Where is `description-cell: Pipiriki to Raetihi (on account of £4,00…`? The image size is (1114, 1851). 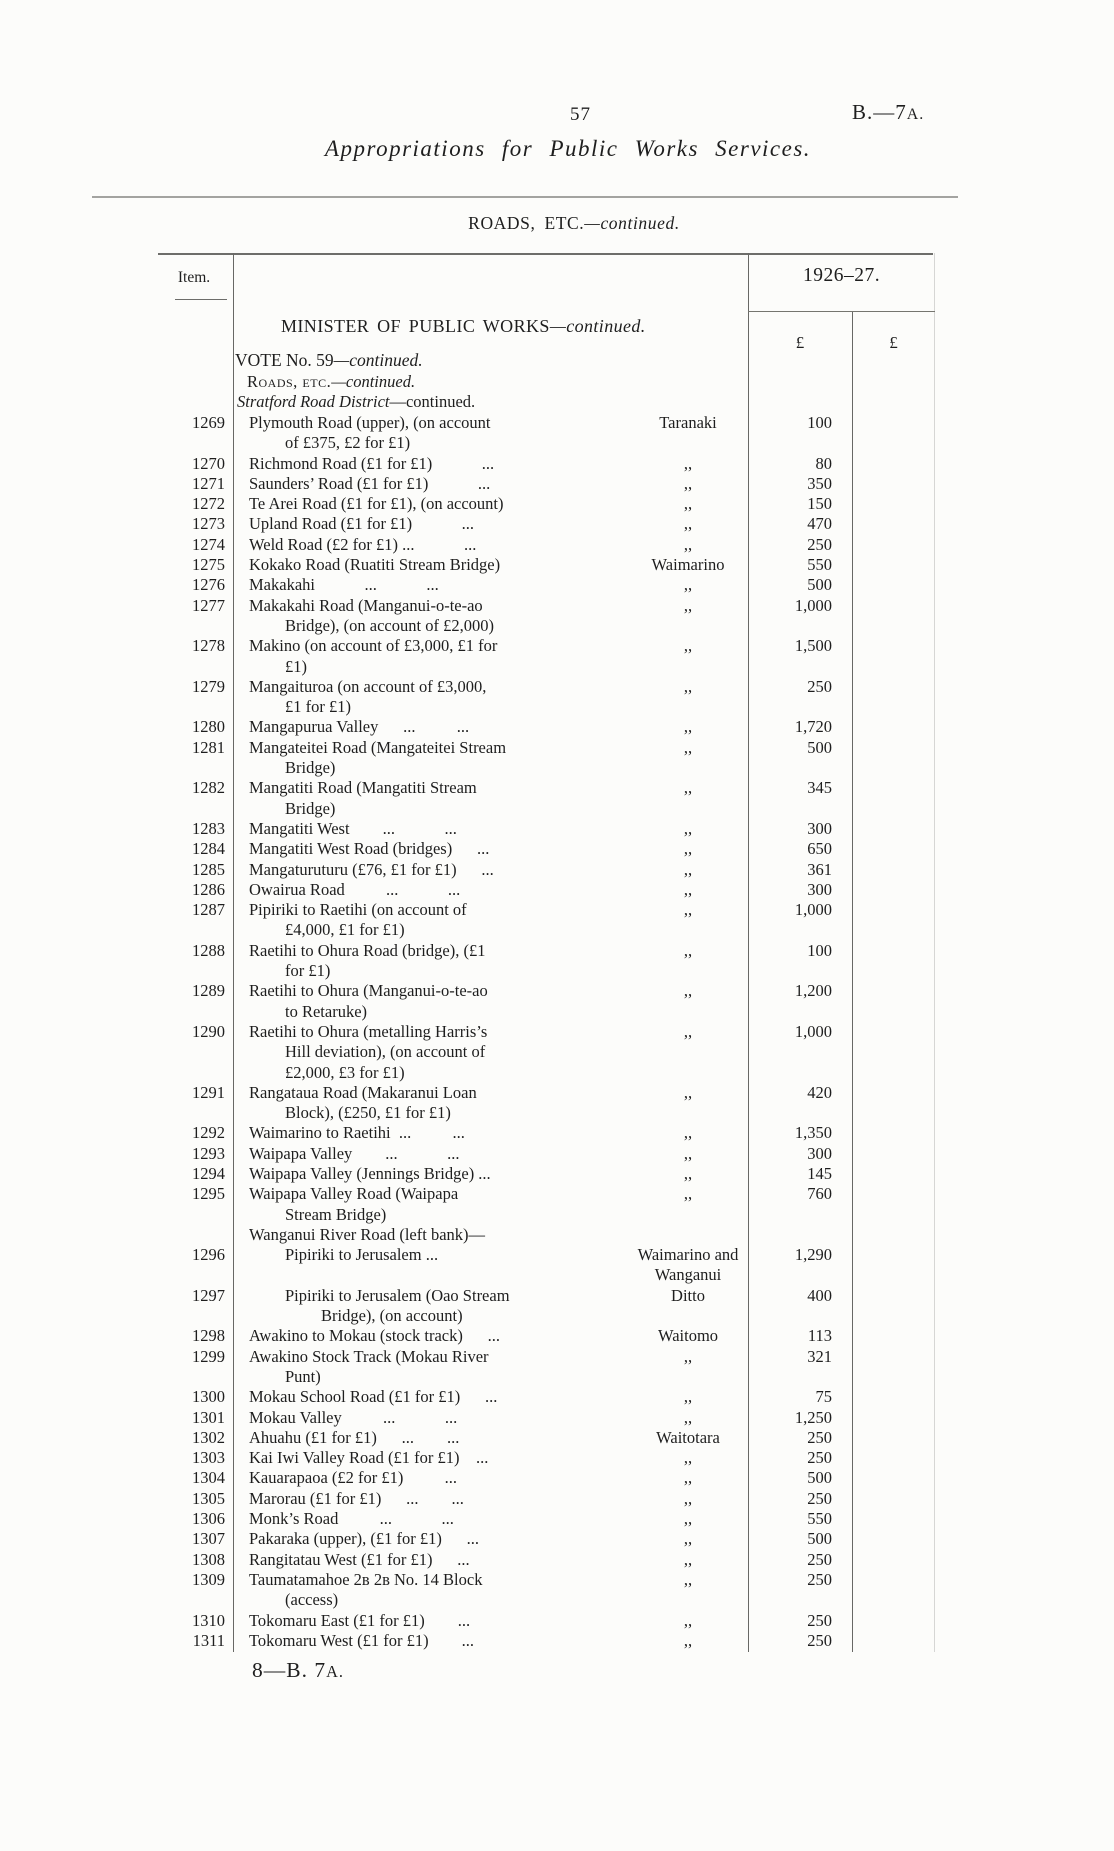
description-cell: Pipiriki to Raetihi (on account of £4,00… is located at coordinates (358, 920).